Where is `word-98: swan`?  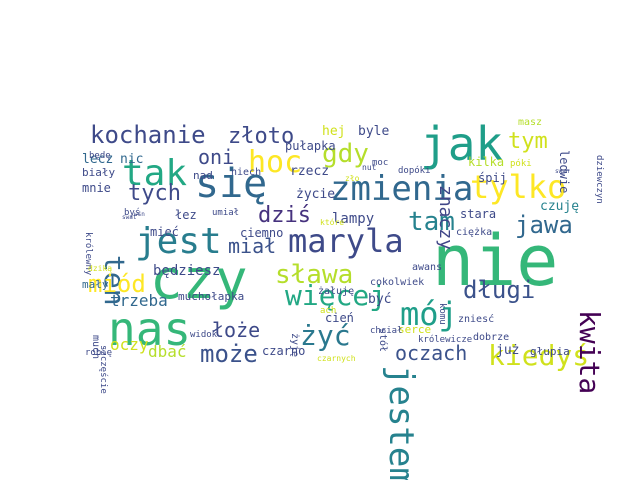
word-98: swan is located at coordinates (562, 171).